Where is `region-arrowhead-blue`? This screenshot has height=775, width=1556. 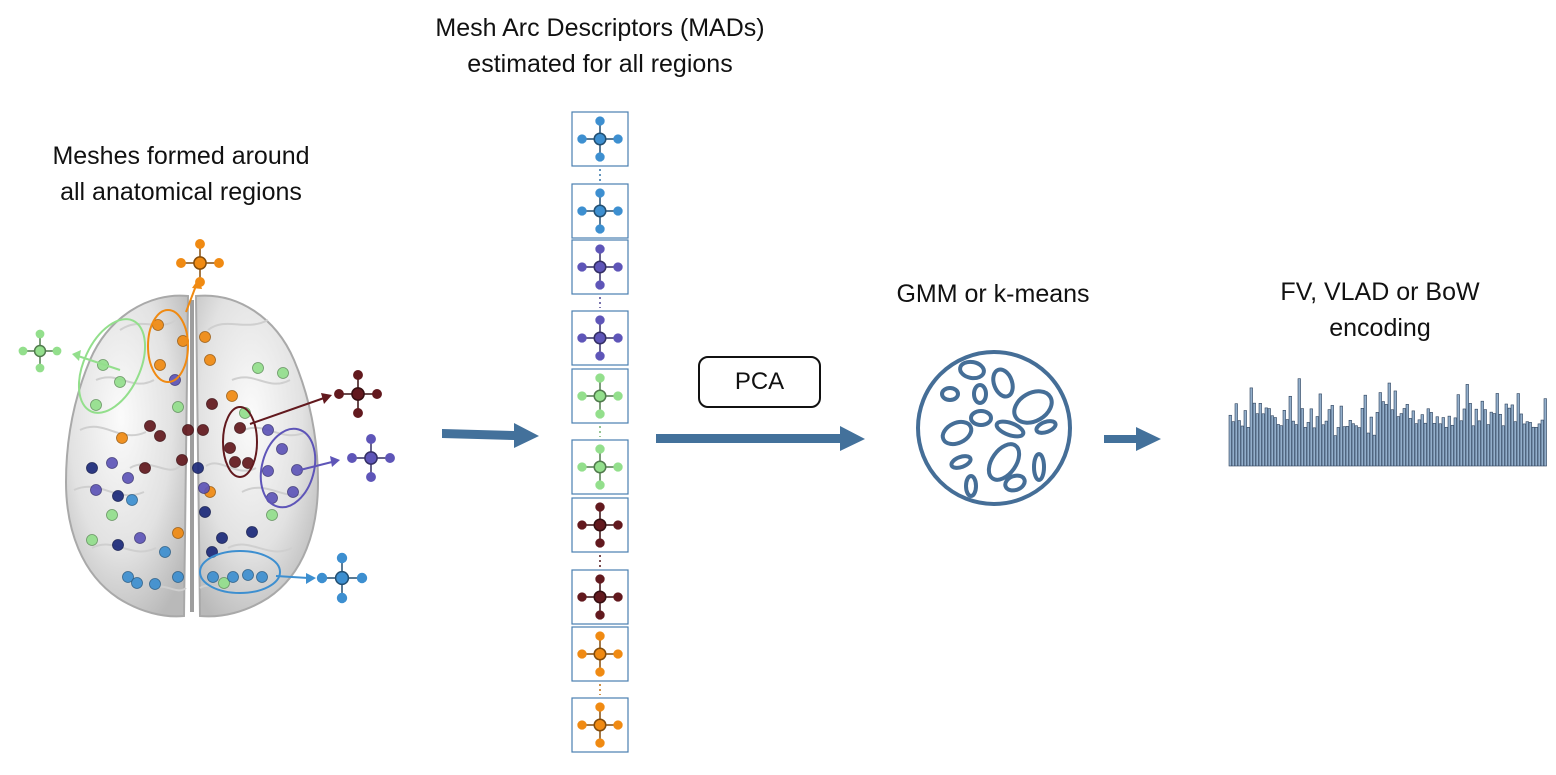
region-arrowhead-blue is located at coordinates (311, 578).